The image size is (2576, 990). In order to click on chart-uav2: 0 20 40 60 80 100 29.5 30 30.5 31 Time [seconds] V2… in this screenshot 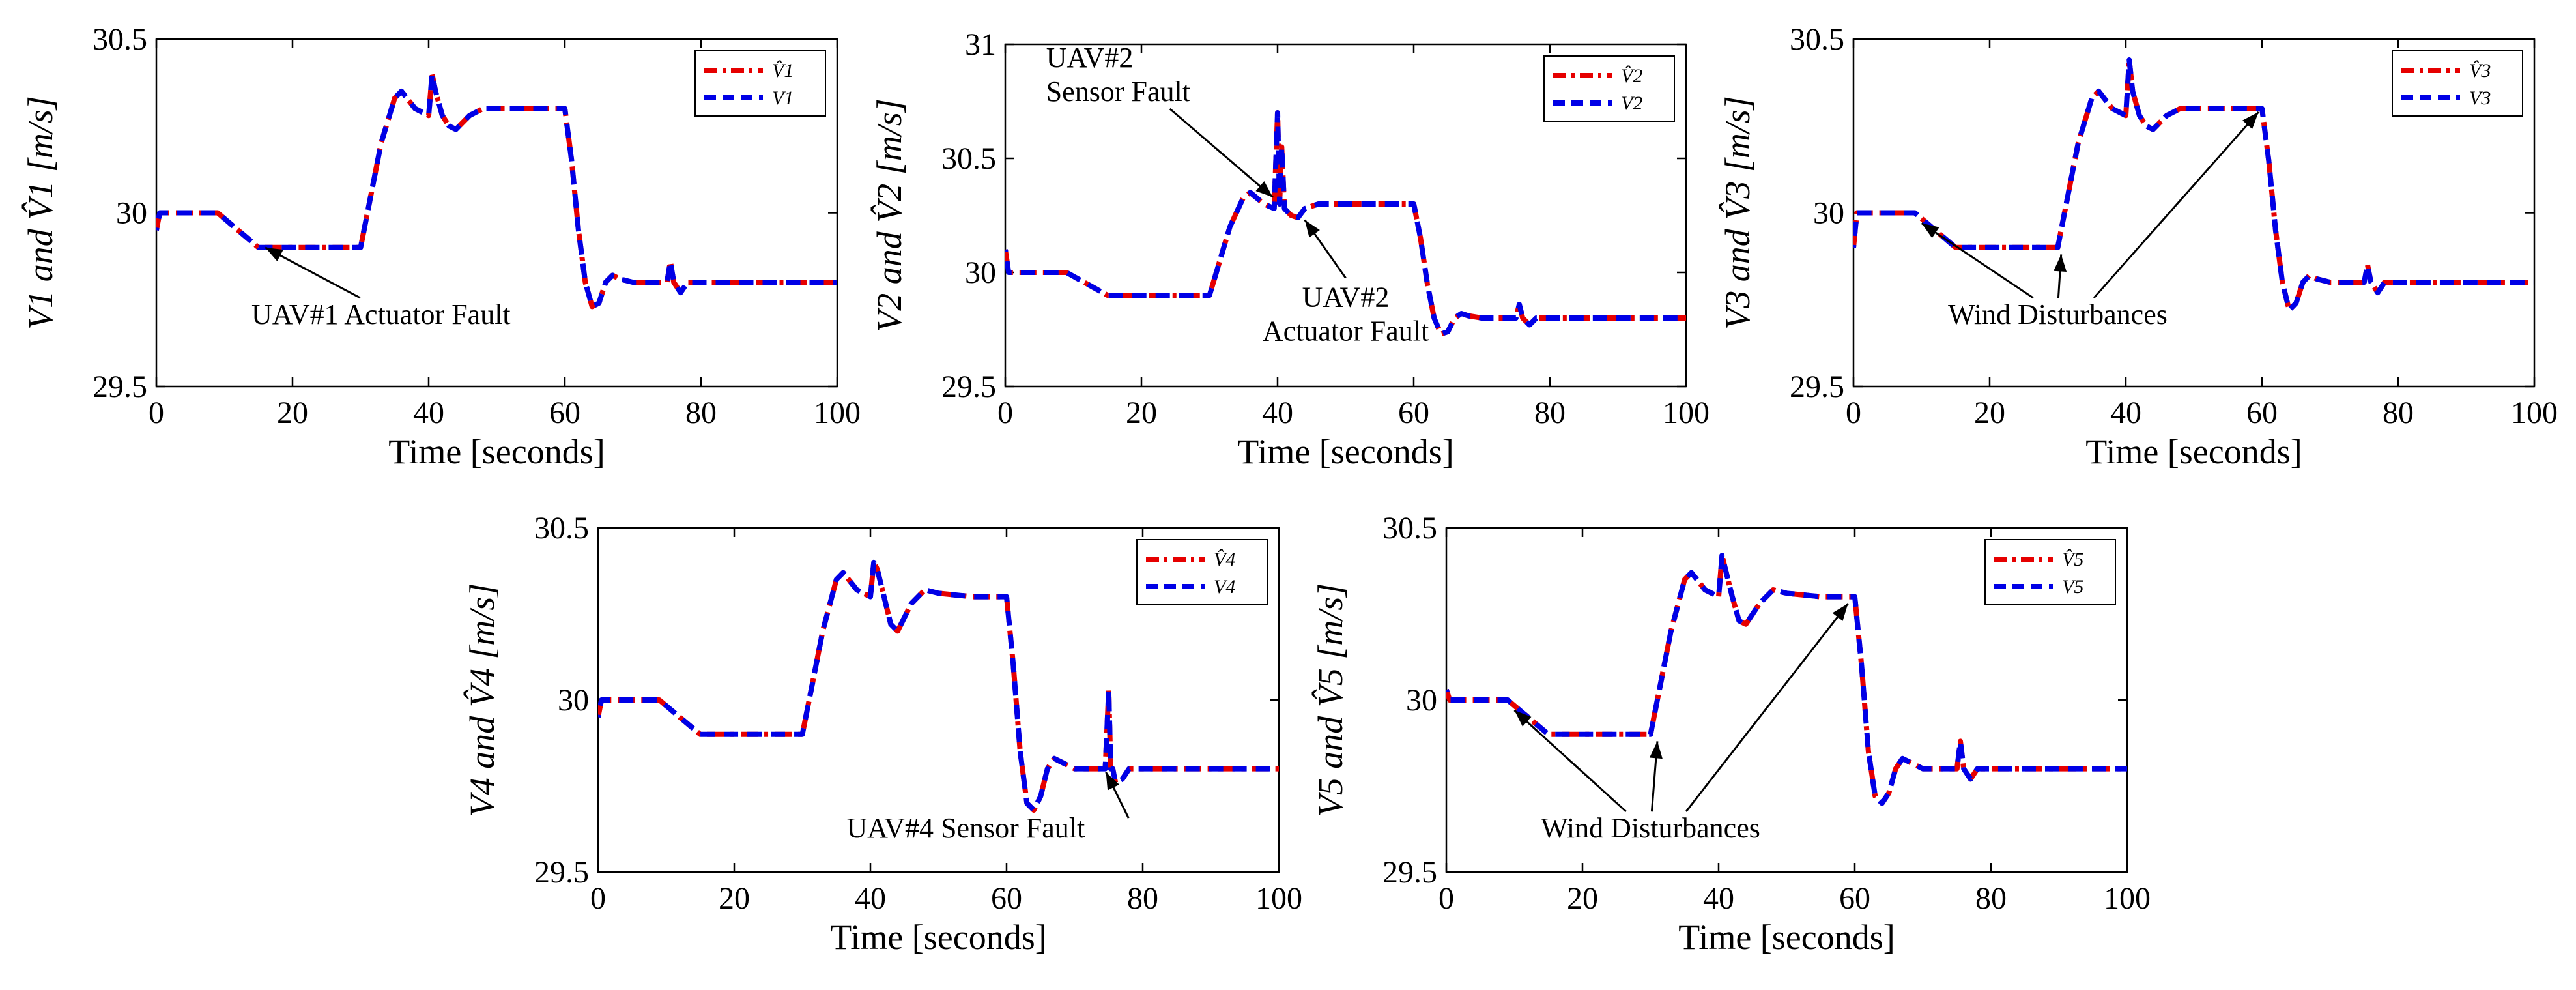, I will do `click(1290, 249)`.